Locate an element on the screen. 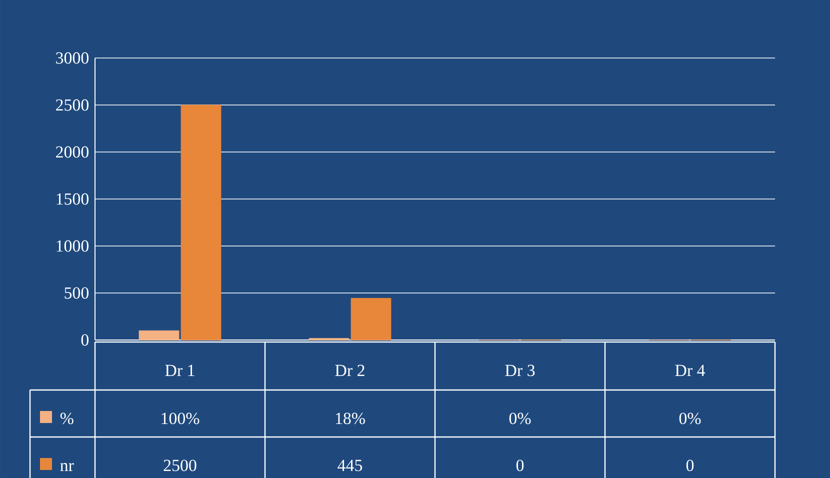 This screenshot has width=830, height=478. data-label: 18% is located at coordinates (350, 418).